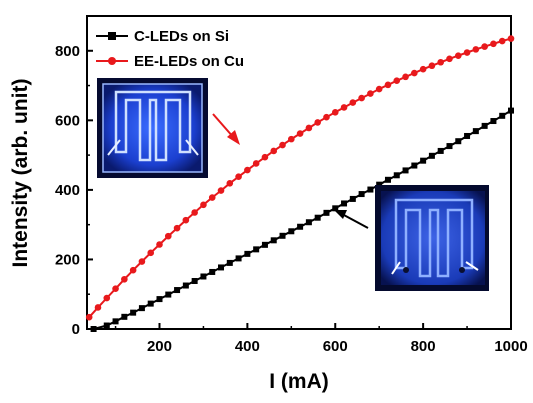 This screenshot has height=403, width=533. What do you see at coordinates (159, 346) in the screenshot?
I see `x-tick-label: 200` at bounding box center [159, 346].